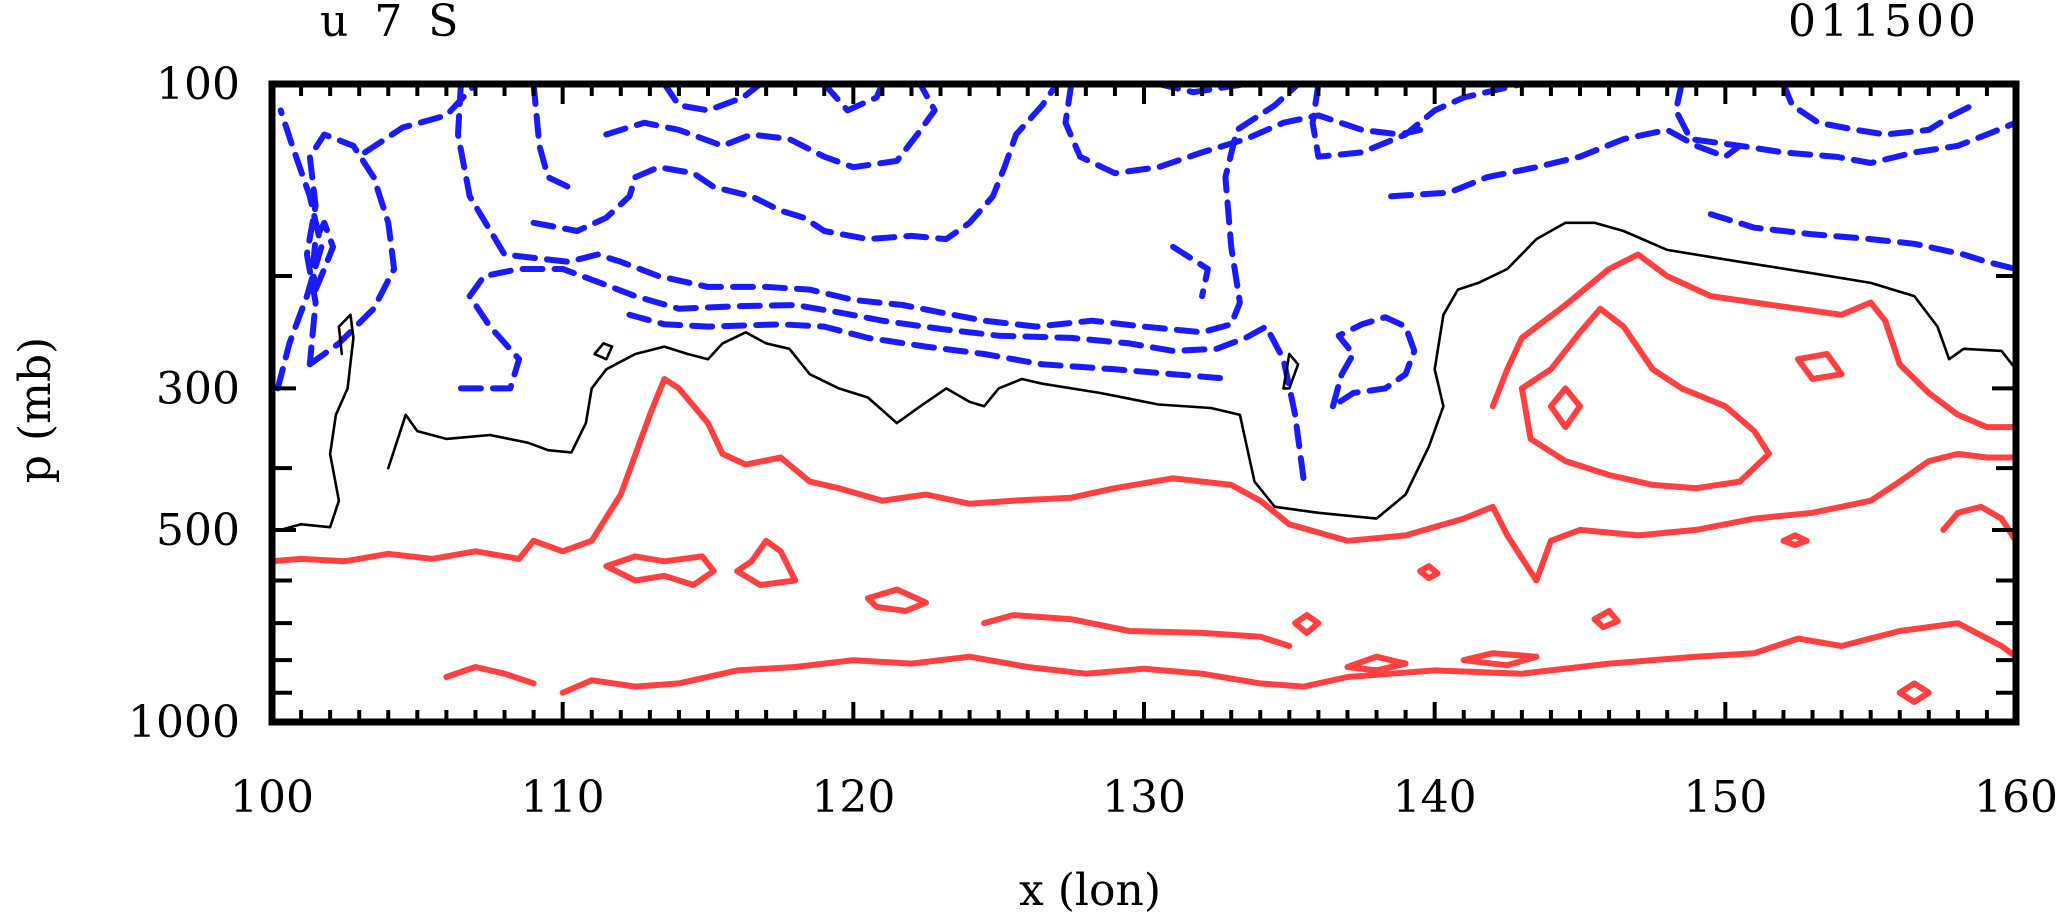 The image size is (2060, 923). Describe the element at coordinates (1144, 797) in the screenshot. I see `x-tick-label: 130` at that location.